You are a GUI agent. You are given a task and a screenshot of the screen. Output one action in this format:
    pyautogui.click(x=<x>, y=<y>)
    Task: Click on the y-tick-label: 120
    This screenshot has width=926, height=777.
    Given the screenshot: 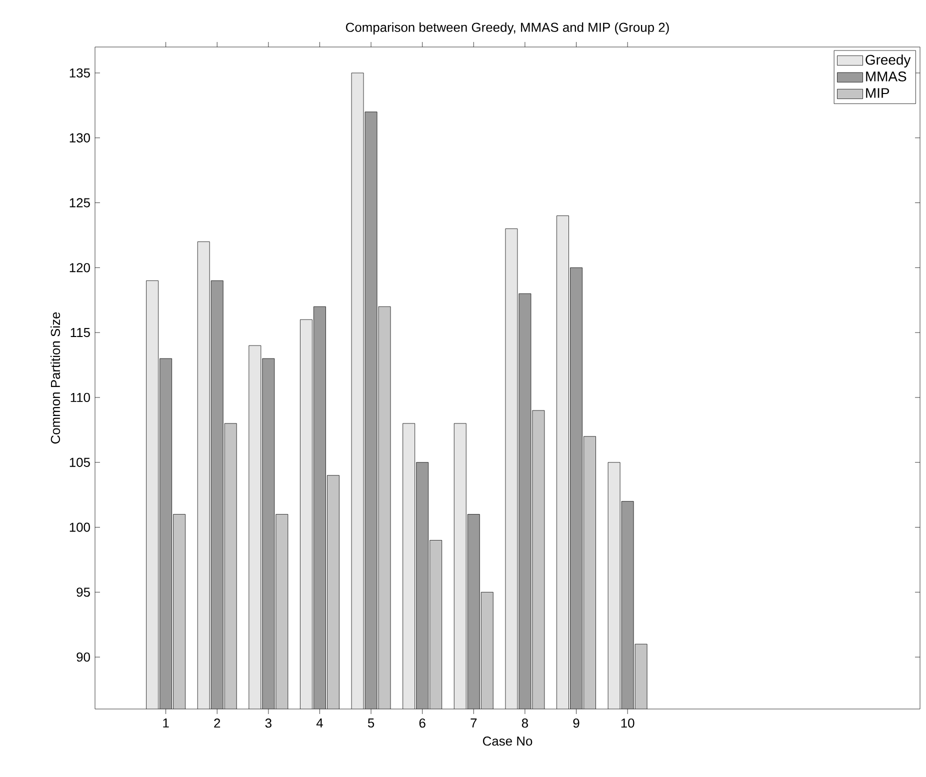 What is the action you would take?
    pyautogui.click(x=80, y=267)
    